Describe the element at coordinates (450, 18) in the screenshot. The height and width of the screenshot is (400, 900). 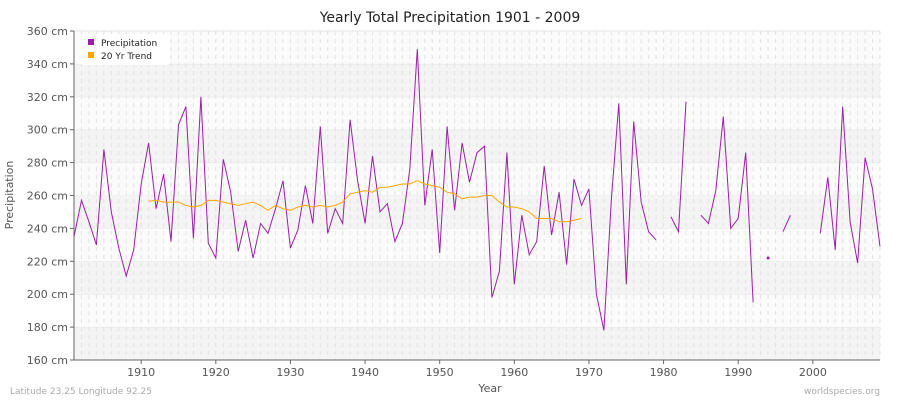
I see `chart-title: Yearly Total Precipitation 1901 - 2009` at that location.